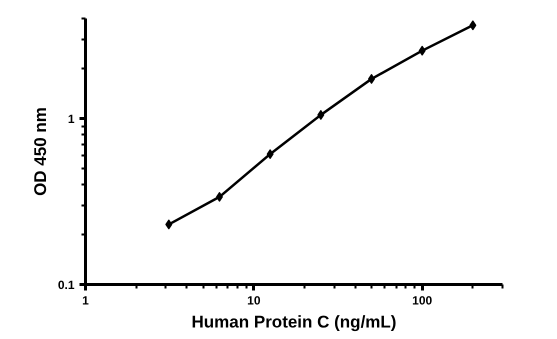 This screenshot has width=557, height=339. What do you see at coordinates (422, 301) in the screenshot?
I see `x-tick-label: 100` at bounding box center [422, 301].